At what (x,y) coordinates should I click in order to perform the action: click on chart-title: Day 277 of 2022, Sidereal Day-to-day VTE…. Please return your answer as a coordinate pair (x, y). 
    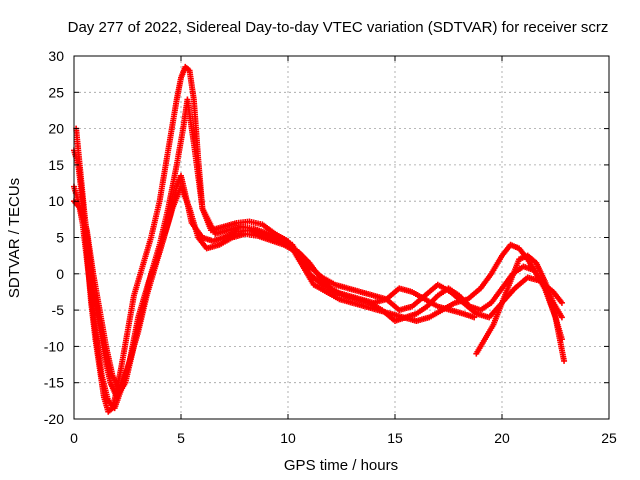
    Looking at the image, I should click on (338, 27).